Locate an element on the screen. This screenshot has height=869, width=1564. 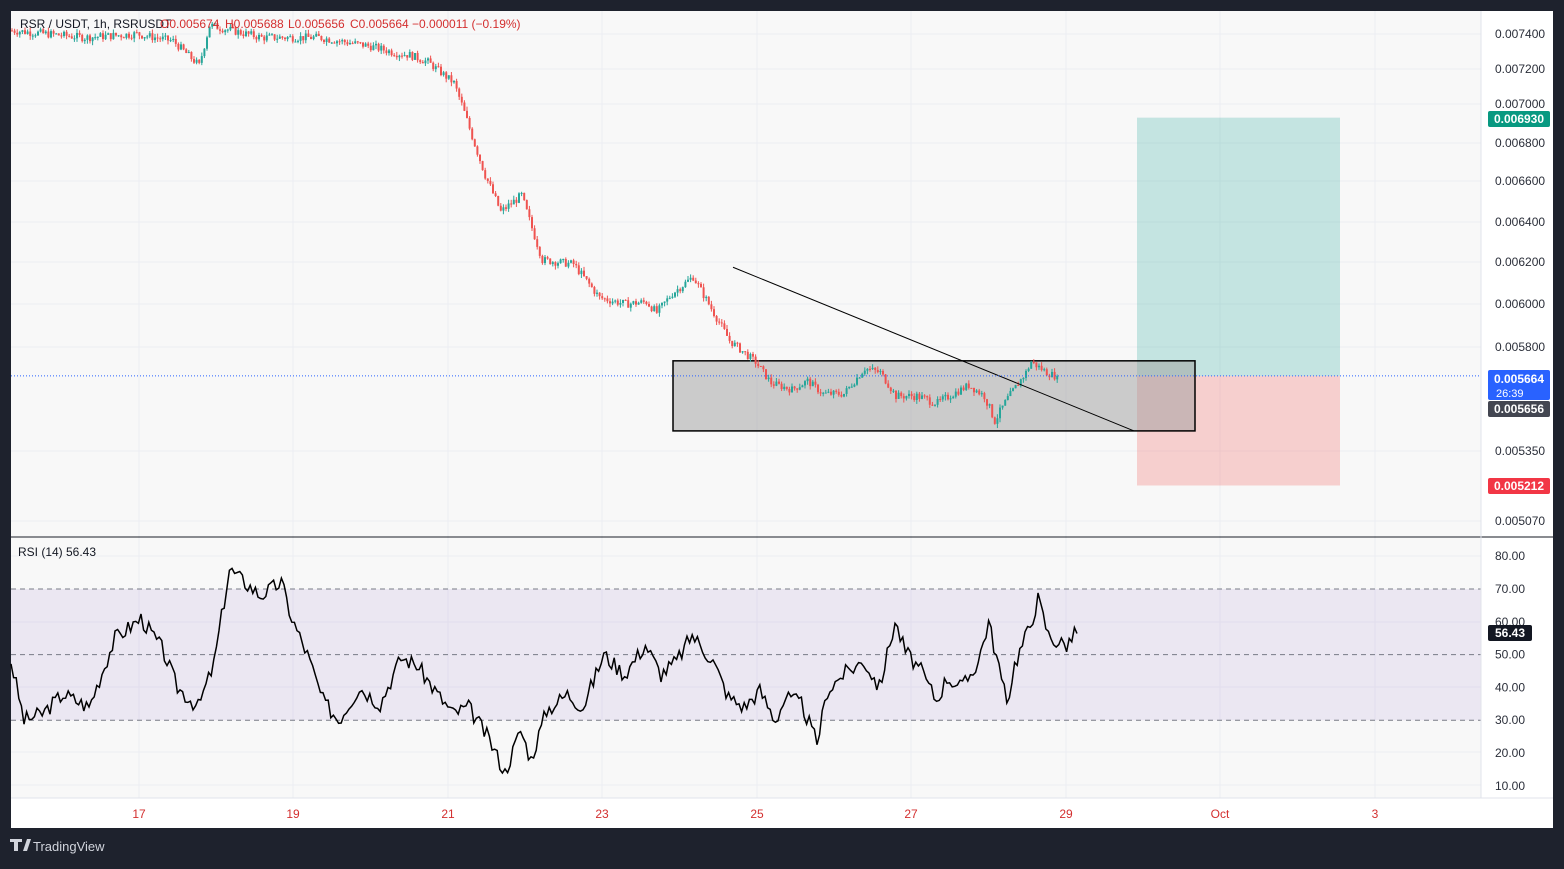
rsi-tick-label: 40.00 is located at coordinates (1510, 687).